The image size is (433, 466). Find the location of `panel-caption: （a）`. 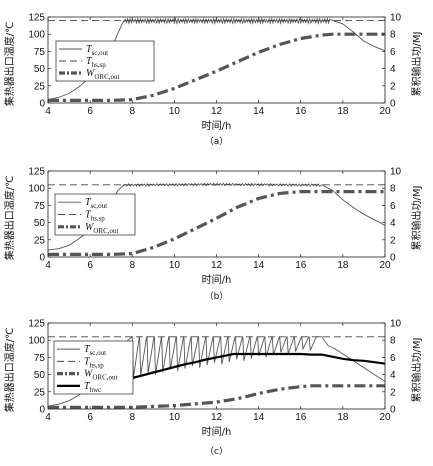

panel-caption: （a） is located at coordinates (217, 141).